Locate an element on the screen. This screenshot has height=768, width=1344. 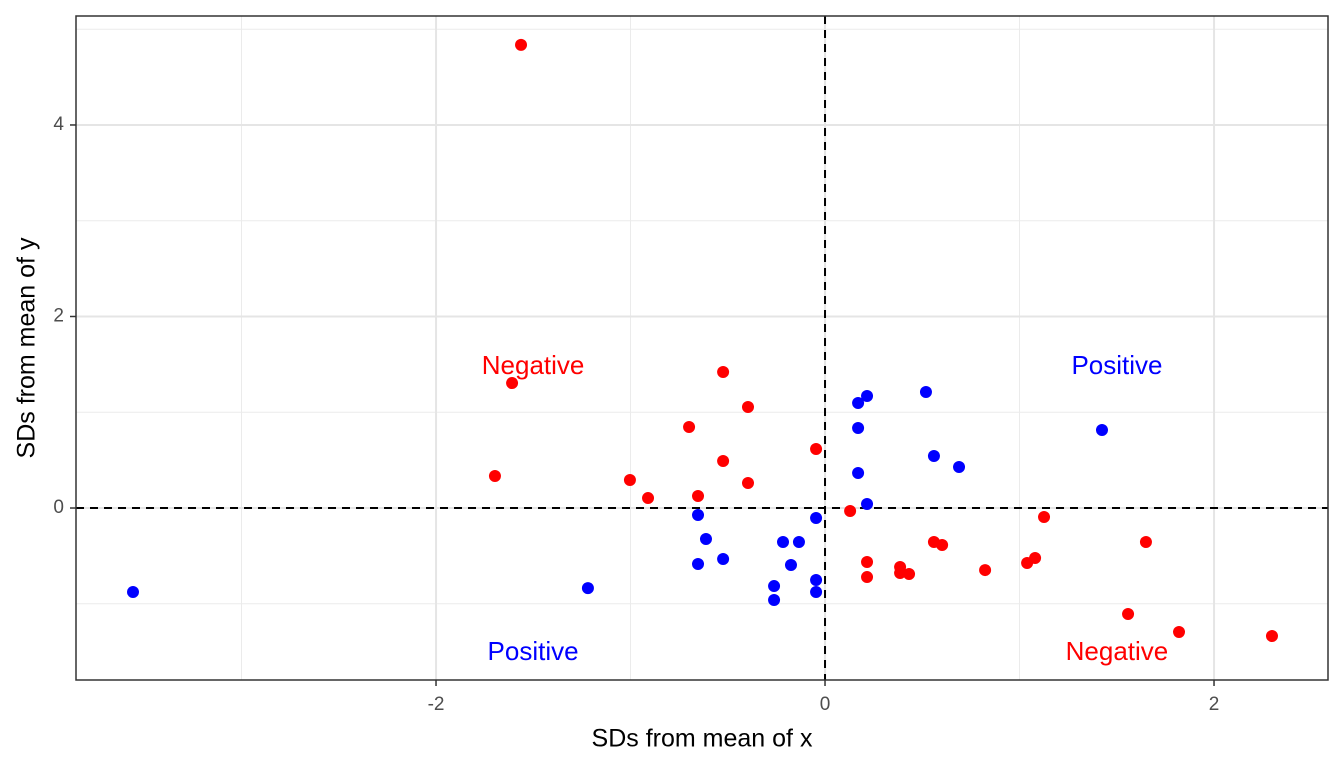
y-tick-label: 0 is located at coordinates (58, 507).